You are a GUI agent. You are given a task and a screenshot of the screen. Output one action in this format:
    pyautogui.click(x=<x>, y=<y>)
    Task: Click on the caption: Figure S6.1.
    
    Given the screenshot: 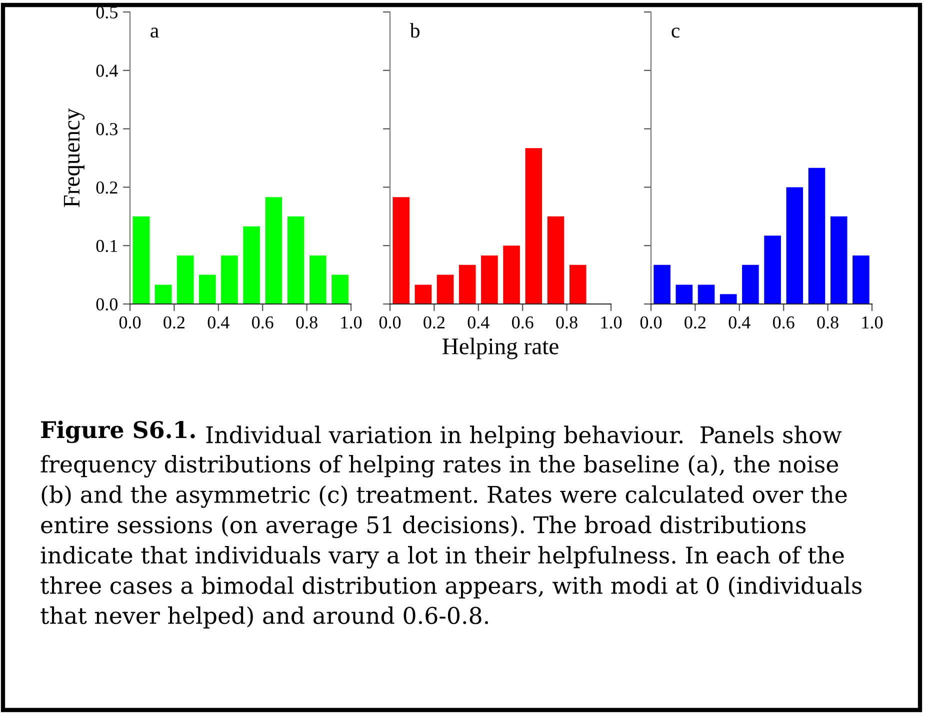 What is the action you would take?
    pyautogui.click(x=118, y=432)
    